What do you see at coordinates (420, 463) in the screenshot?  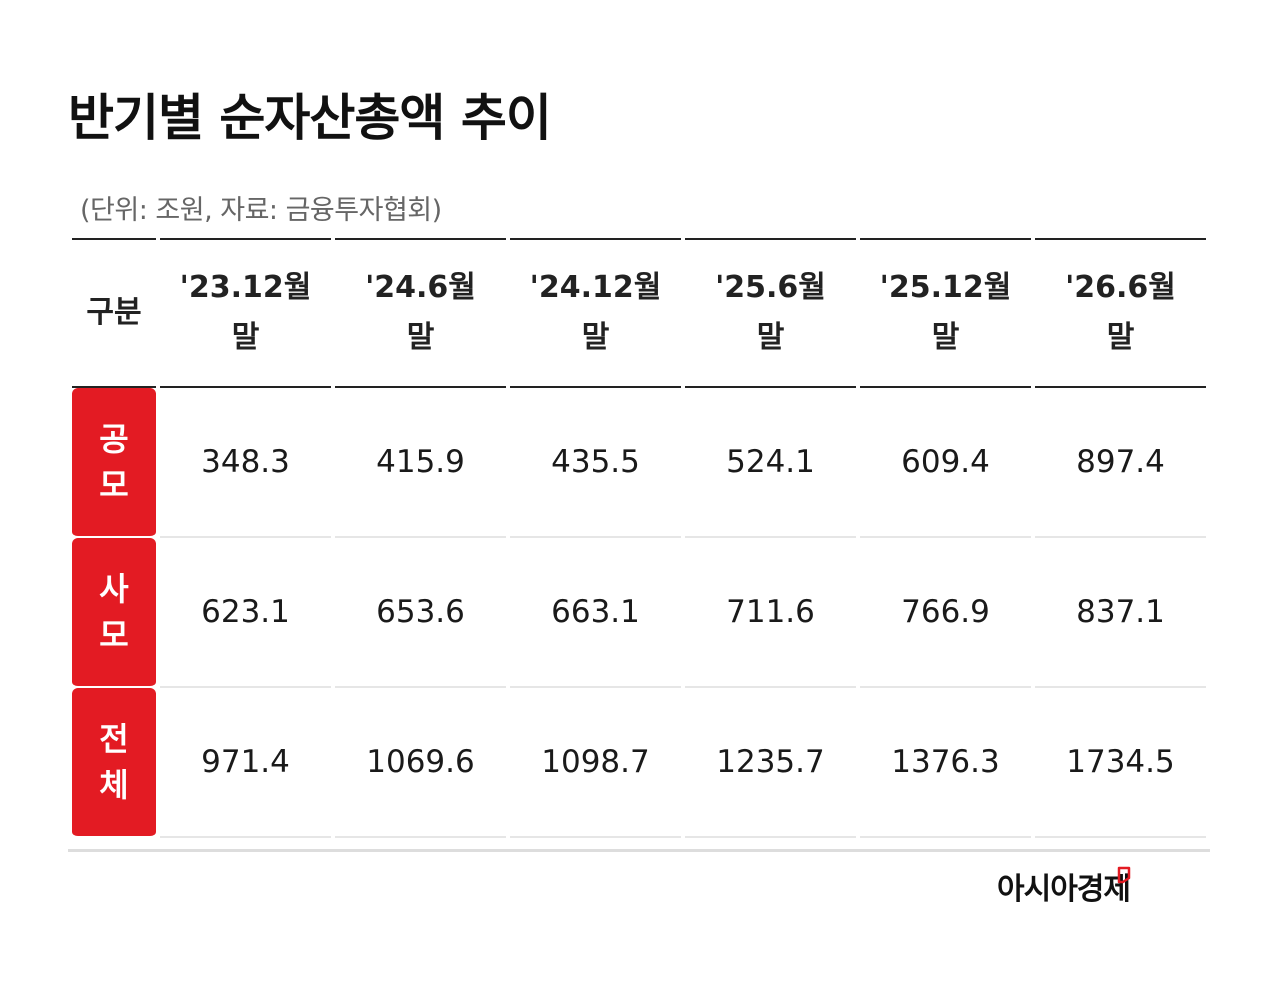 I see `table-cell: 415.9` at bounding box center [420, 463].